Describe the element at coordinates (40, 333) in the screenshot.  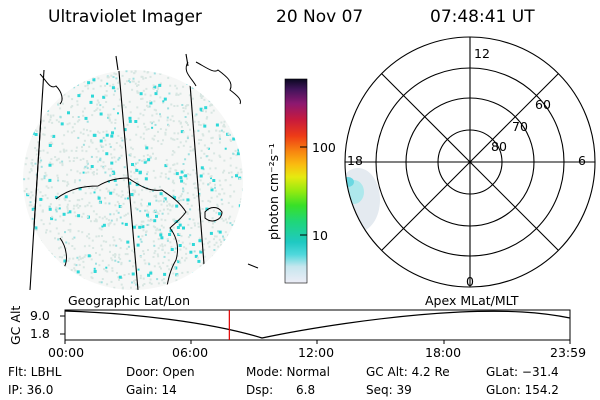
I see `strip-y-min: 1.8` at that location.